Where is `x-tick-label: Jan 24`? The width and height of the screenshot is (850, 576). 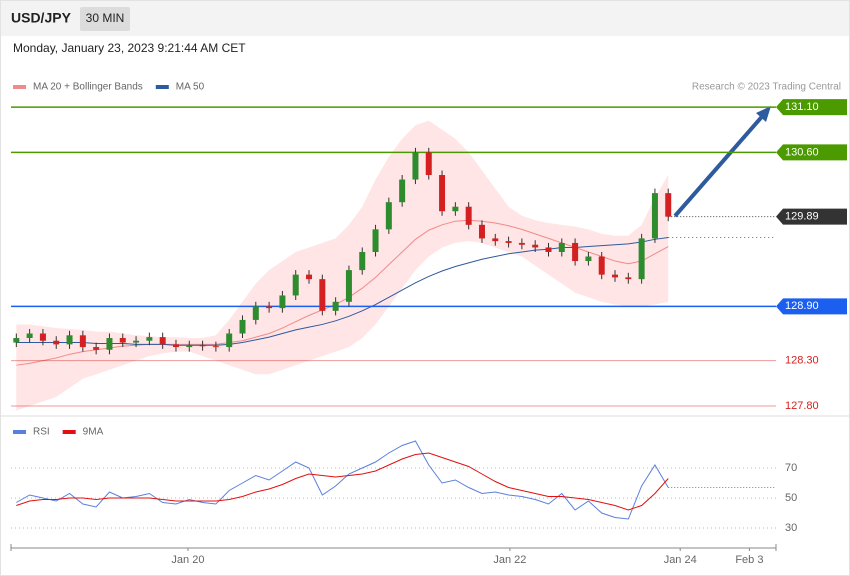
x-tick-label: Jan 24 is located at coordinates (680, 560).